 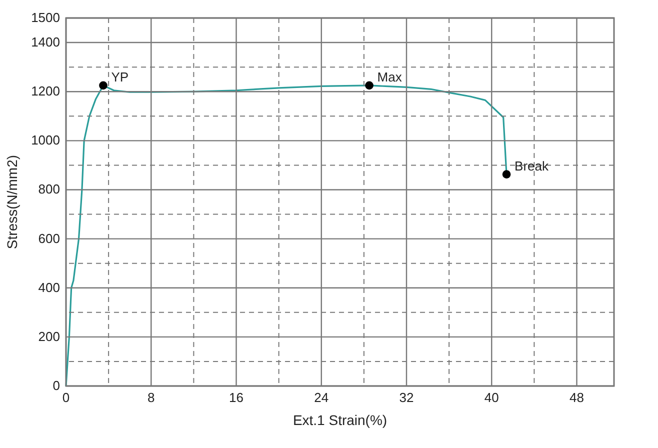 What do you see at coordinates (340, 420) in the screenshot?
I see `x-axis-title: Ext.1 Strain(%)` at bounding box center [340, 420].